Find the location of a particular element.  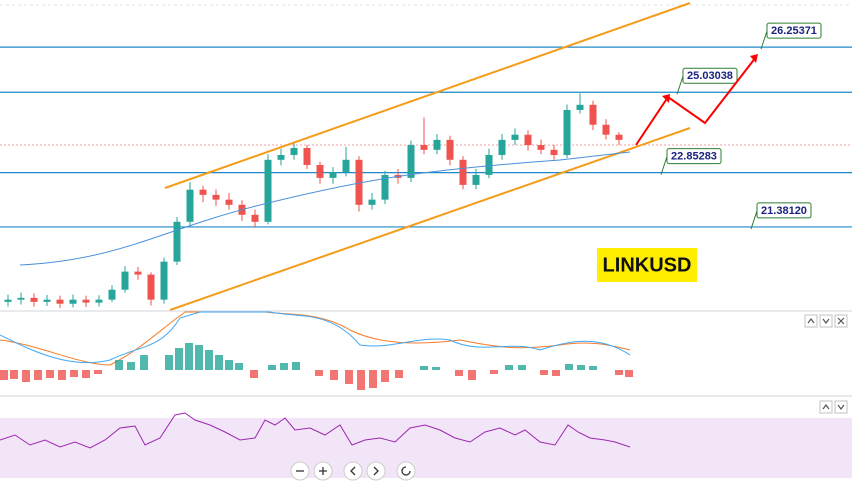

title-box is located at coordinates (647, 265).